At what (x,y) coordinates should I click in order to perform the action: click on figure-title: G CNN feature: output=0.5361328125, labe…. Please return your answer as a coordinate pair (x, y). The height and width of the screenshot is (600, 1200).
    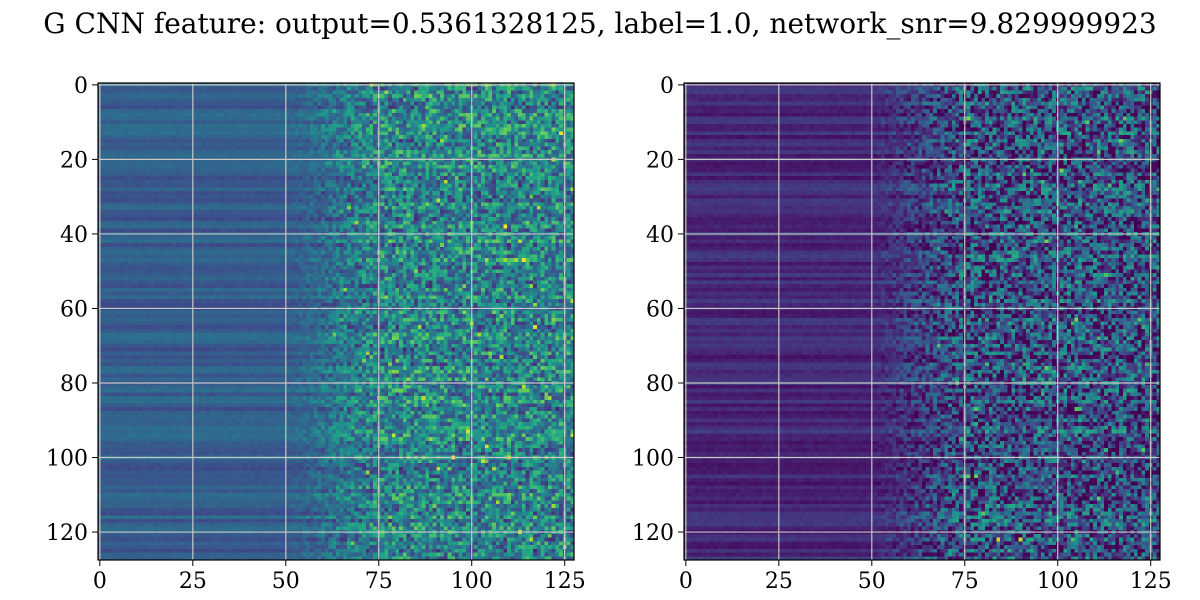
    Looking at the image, I should click on (600, 23).